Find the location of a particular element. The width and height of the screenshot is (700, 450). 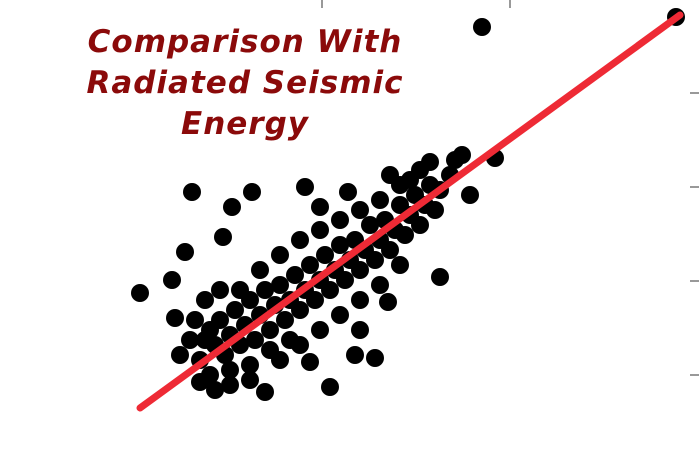

chart-title: Comparison With Radiated Seismic Energy is located at coordinates (245, 83).